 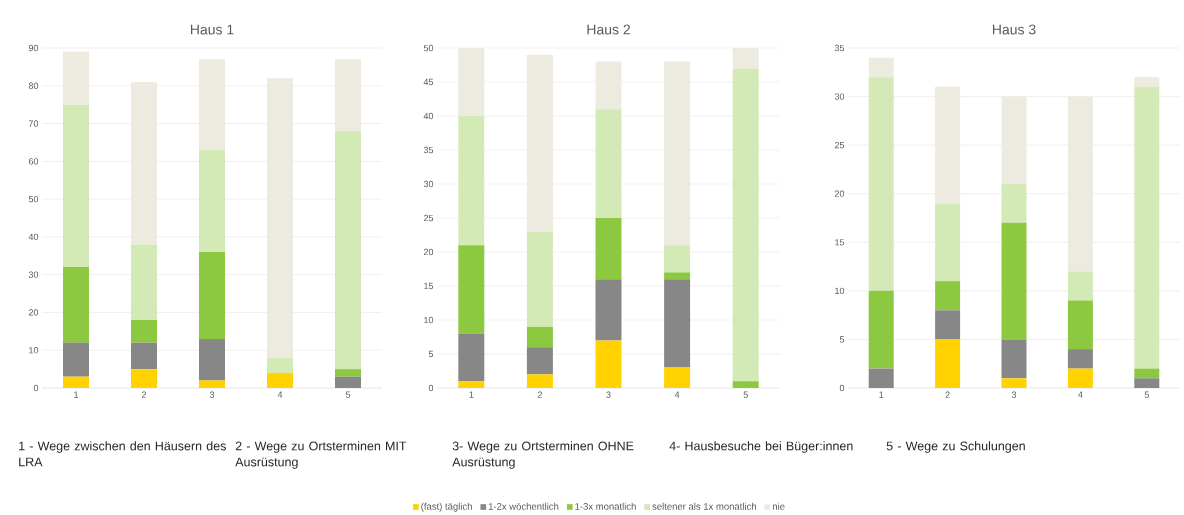 I want to click on y-tick-label: 50, so click(x=33, y=199).